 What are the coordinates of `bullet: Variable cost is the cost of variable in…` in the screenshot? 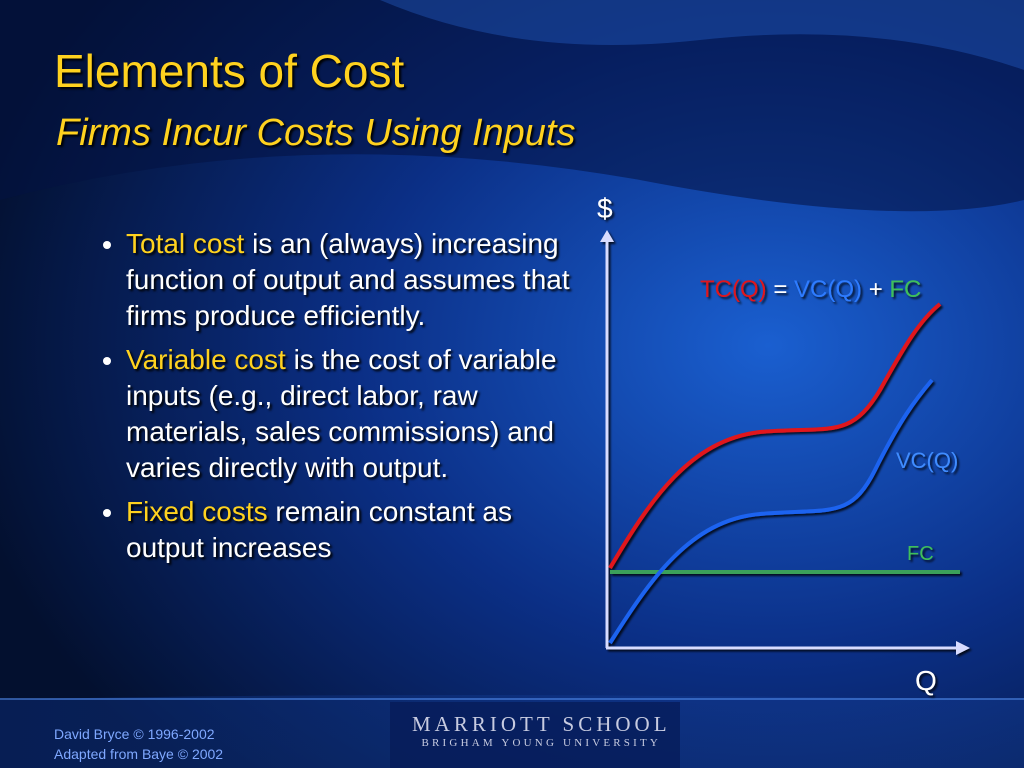 It's located at (361, 414).